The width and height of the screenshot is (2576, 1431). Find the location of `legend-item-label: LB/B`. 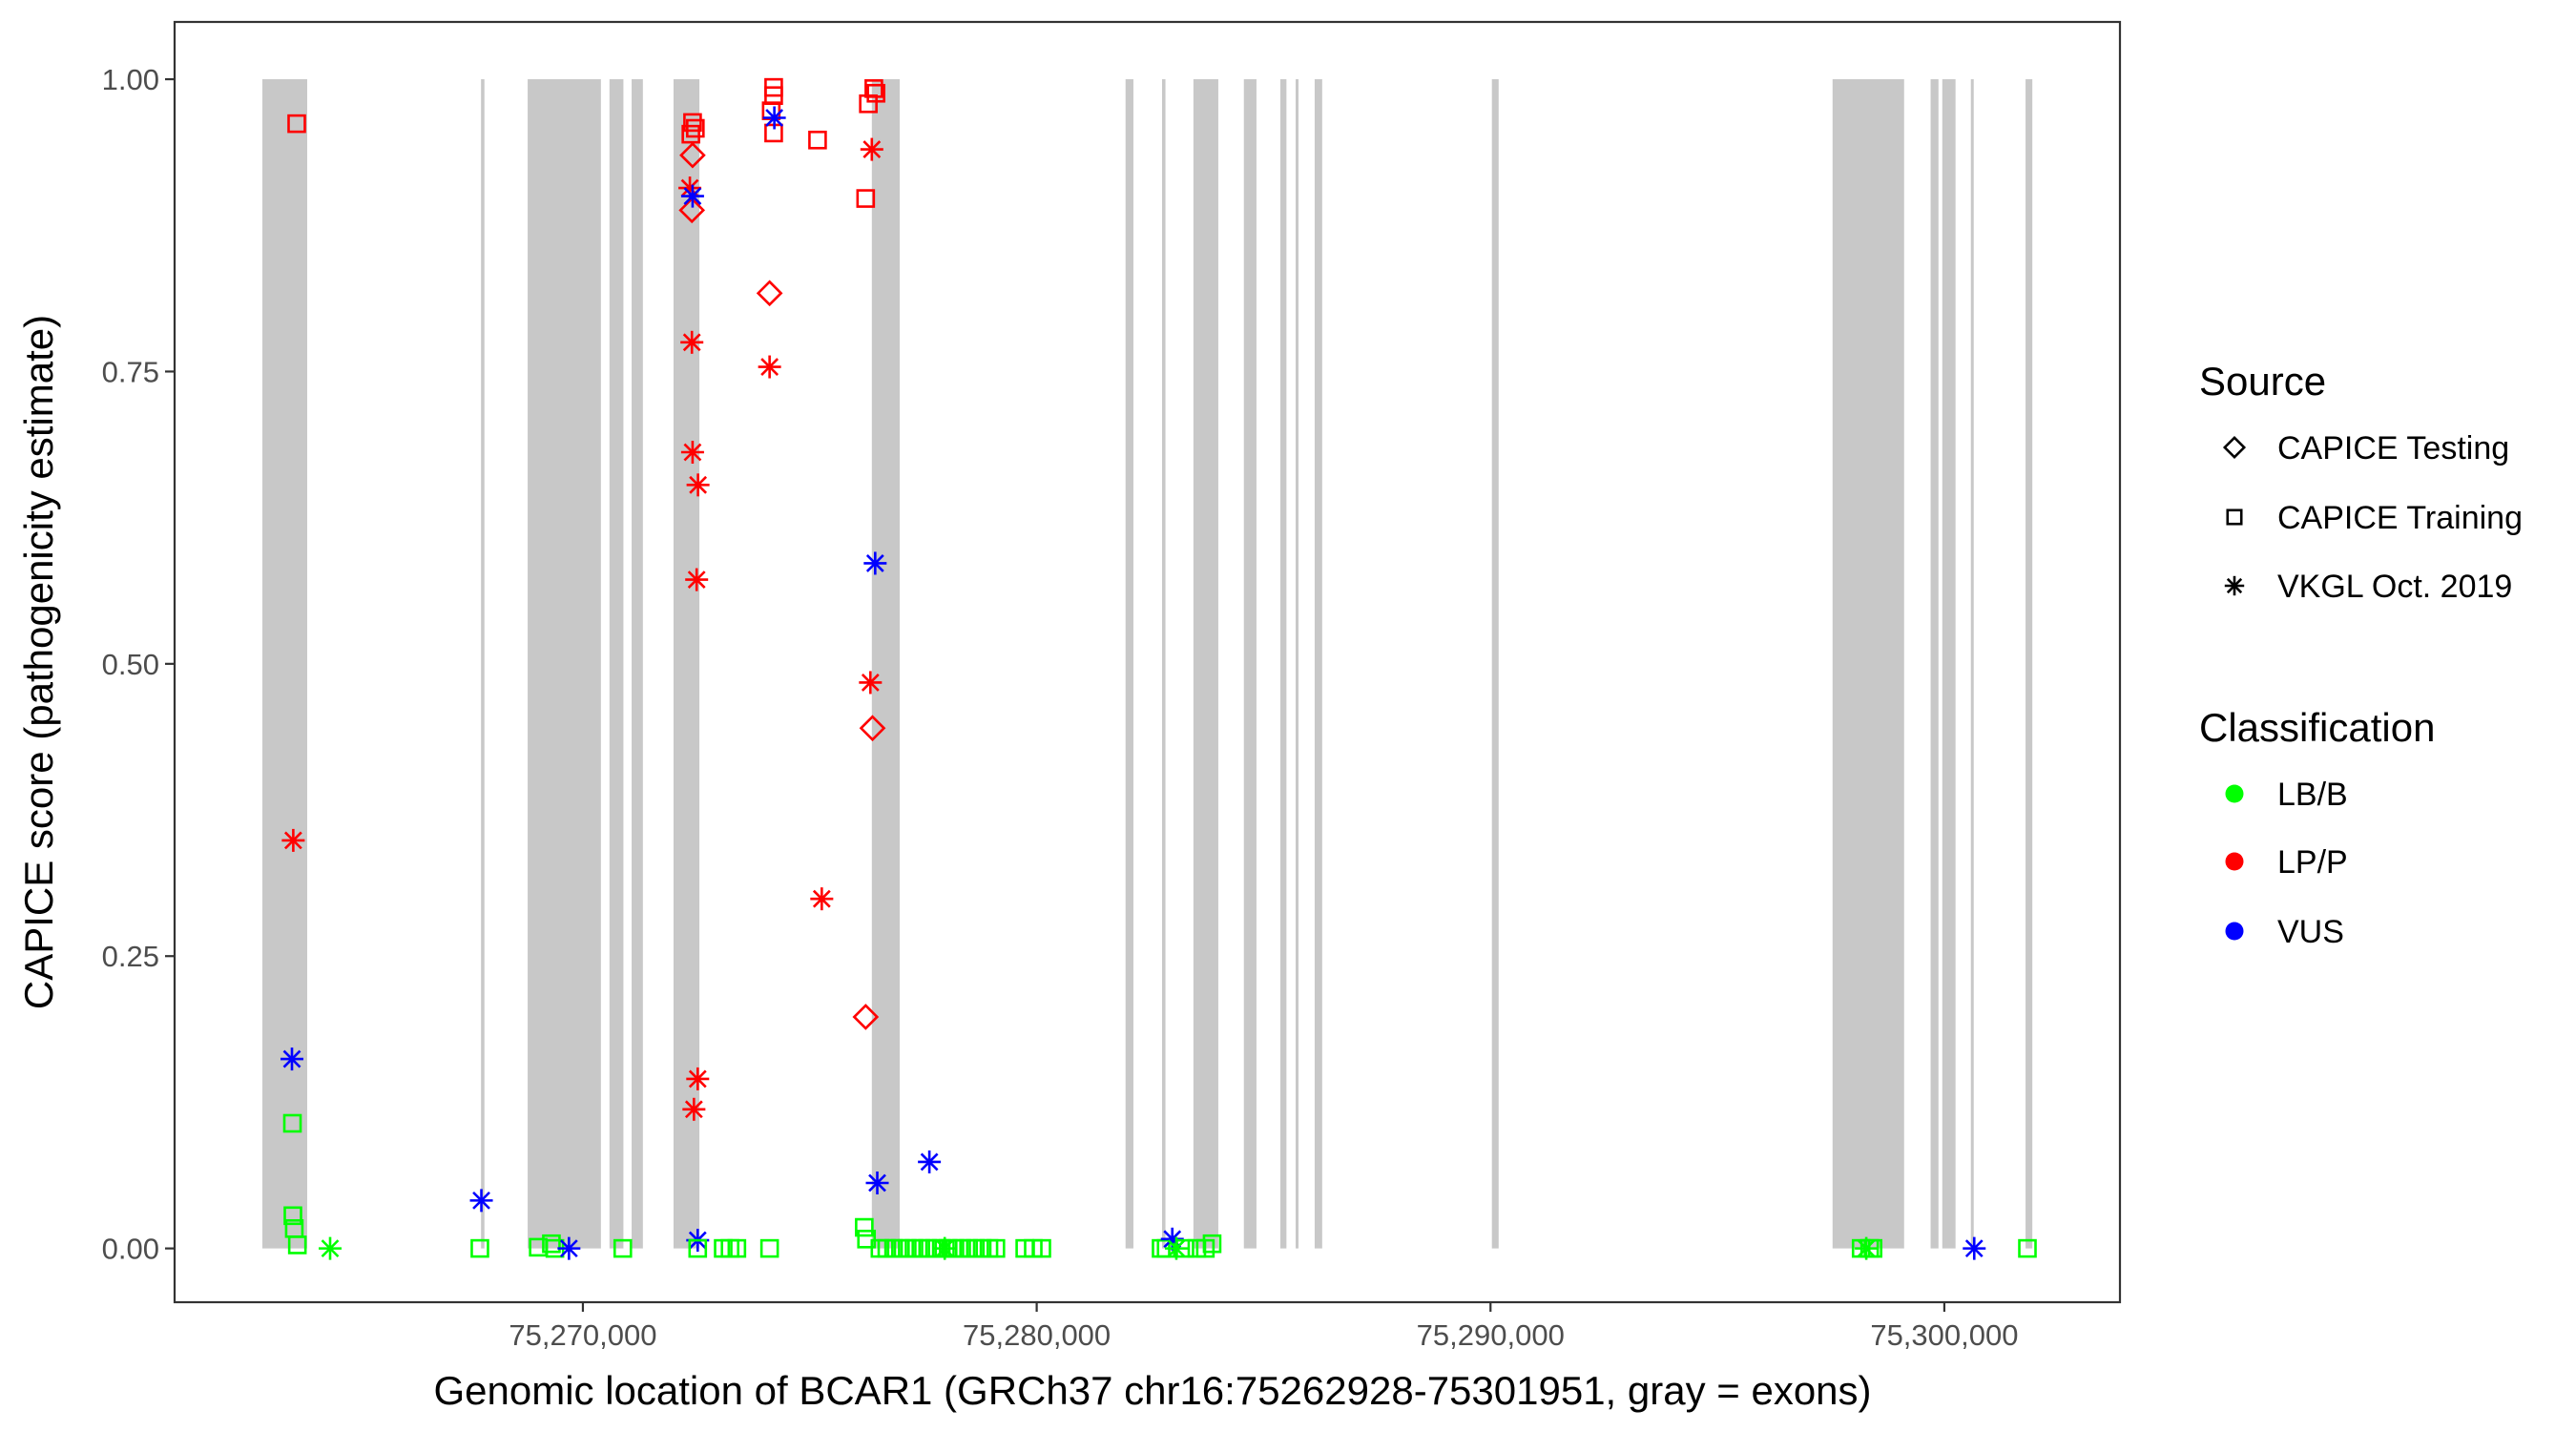

legend-item-label: LB/B is located at coordinates (2312, 795).